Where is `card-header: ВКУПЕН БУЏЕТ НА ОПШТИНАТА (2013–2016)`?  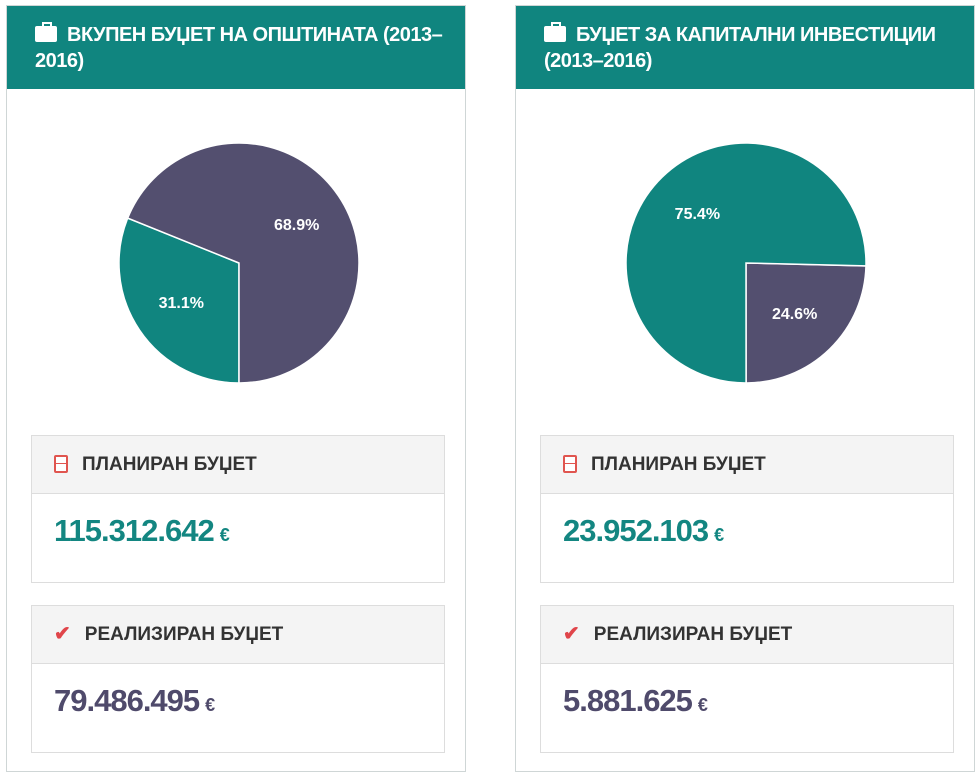
card-header: ВКУПЕН БУЏЕТ НА ОПШТИНАТА (2013–2016) is located at coordinates (236, 47).